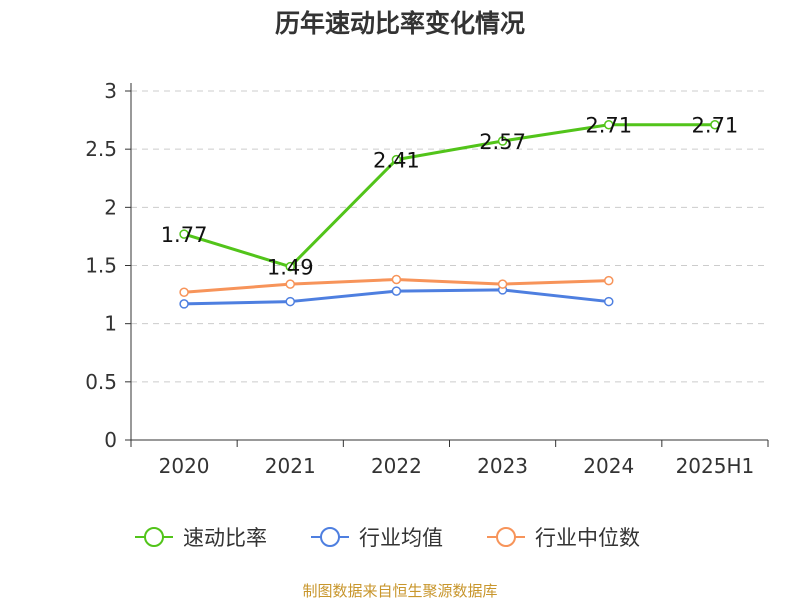  Describe the element at coordinates (101, 266) in the screenshot. I see `y-tick-label: 1.5` at that location.